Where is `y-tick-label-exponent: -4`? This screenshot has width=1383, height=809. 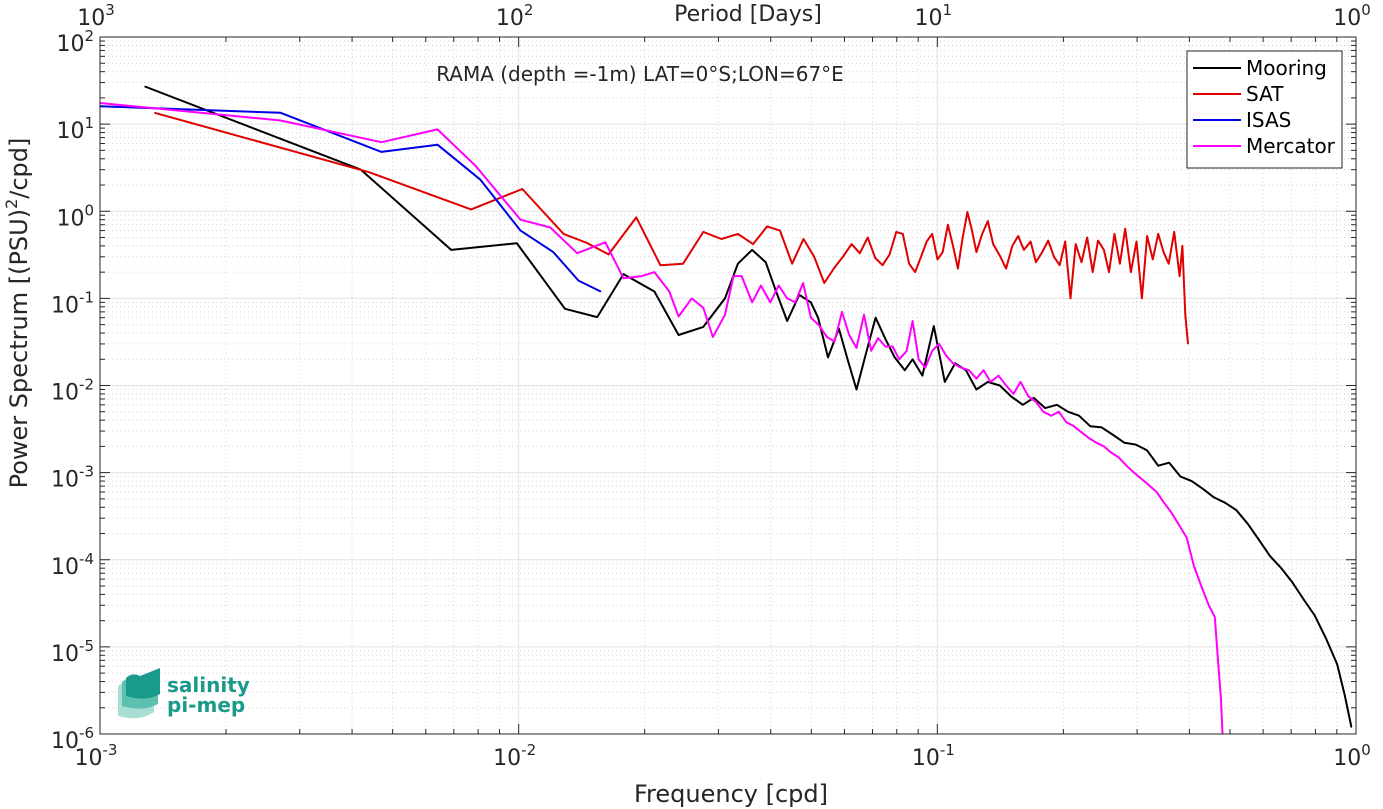 y-tick-label-exponent: -4 is located at coordinates (86, 559).